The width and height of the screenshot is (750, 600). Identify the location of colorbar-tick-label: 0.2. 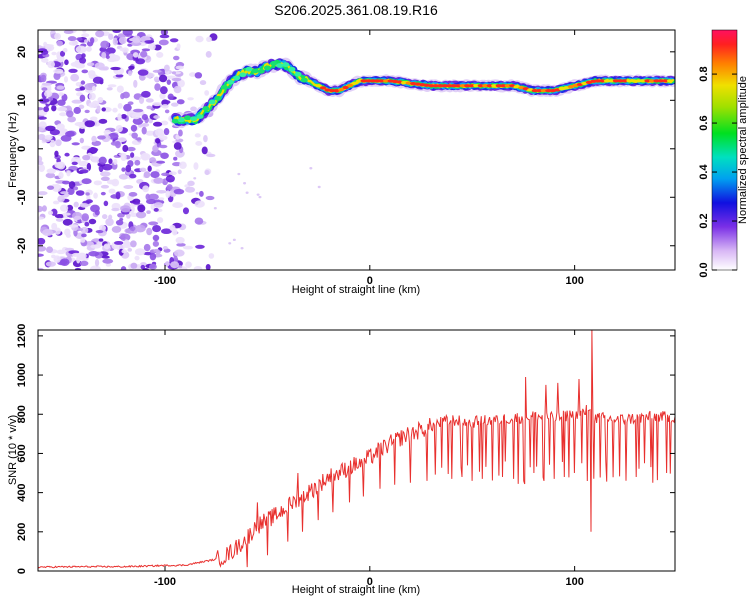
(704, 220).